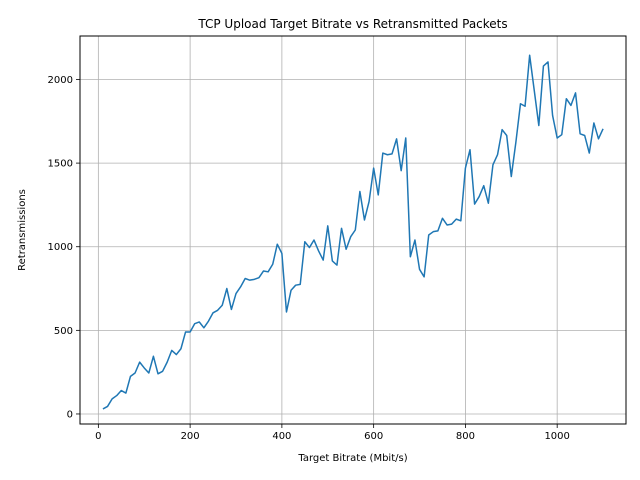 Image resolution: width=640 pixels, height=480 pixels. Describe the element at coordinates (465, 436) in the screenshot. I see `x-tick-label: 800` at that location.